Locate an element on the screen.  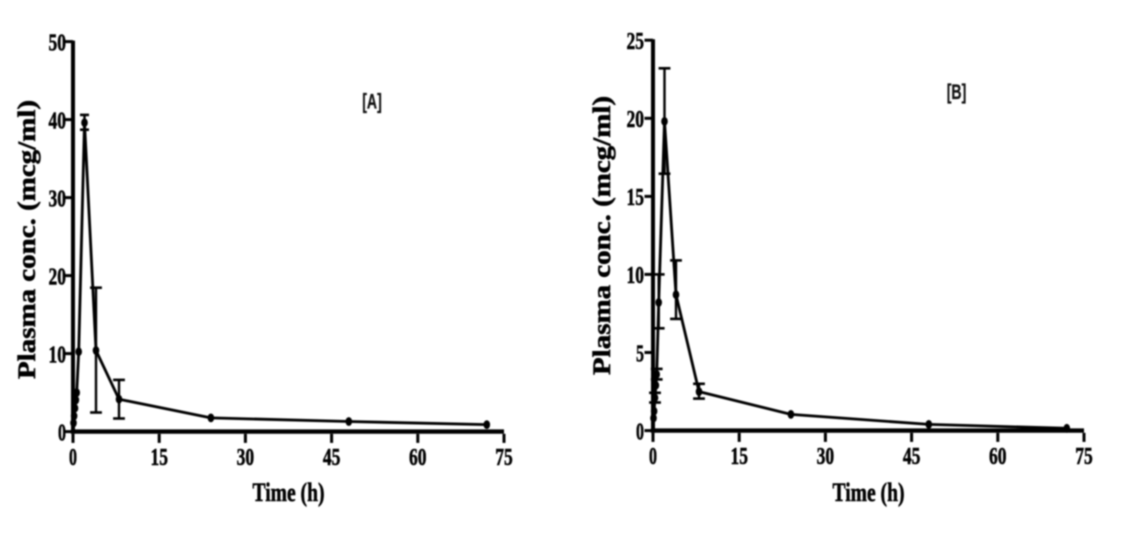
svg-text: 25 is located at coordinates (636, 41).